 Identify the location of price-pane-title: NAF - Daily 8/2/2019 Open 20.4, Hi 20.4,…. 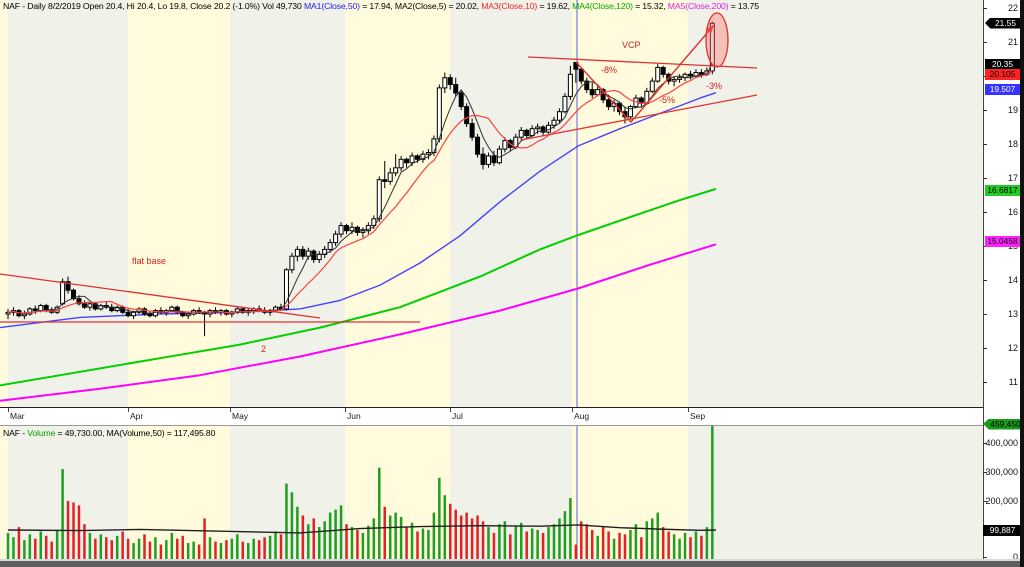
(381, 6).